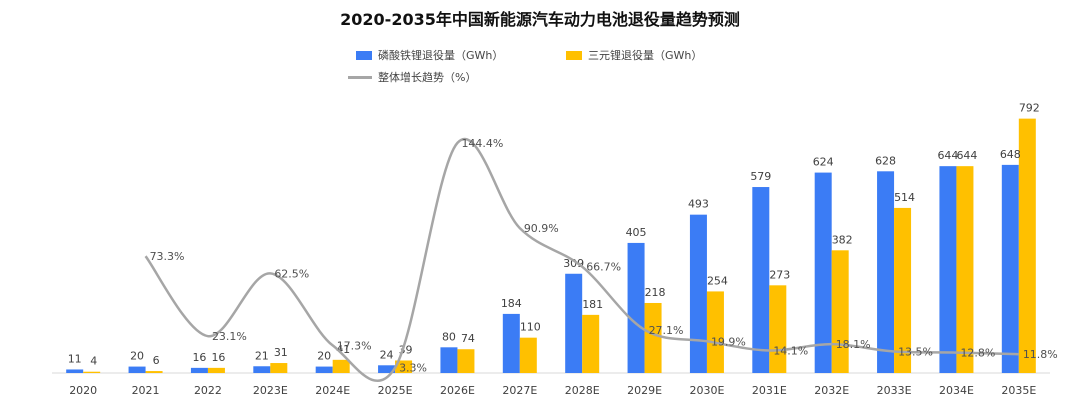 The image size is (1080, 412). Describe the element at coordinates (779, 274) in the screenshot. I see `label-ternary-2031E: 273` at that location.